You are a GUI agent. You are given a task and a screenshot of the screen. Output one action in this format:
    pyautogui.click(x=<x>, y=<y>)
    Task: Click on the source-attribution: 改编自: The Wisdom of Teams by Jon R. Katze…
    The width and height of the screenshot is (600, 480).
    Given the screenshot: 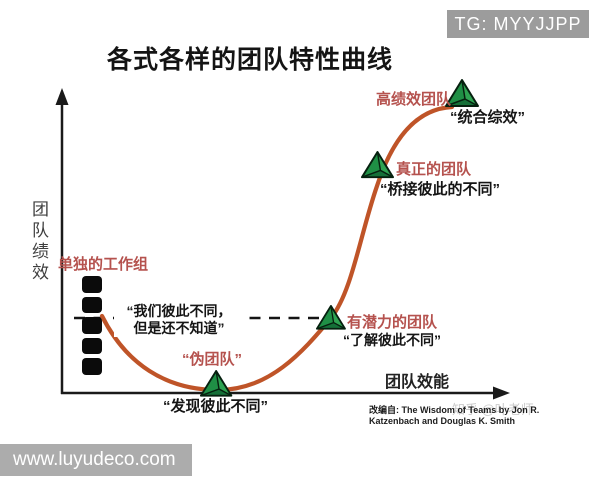 What is the action you would take?
    pyautogui.click(x=474, y=416)
    